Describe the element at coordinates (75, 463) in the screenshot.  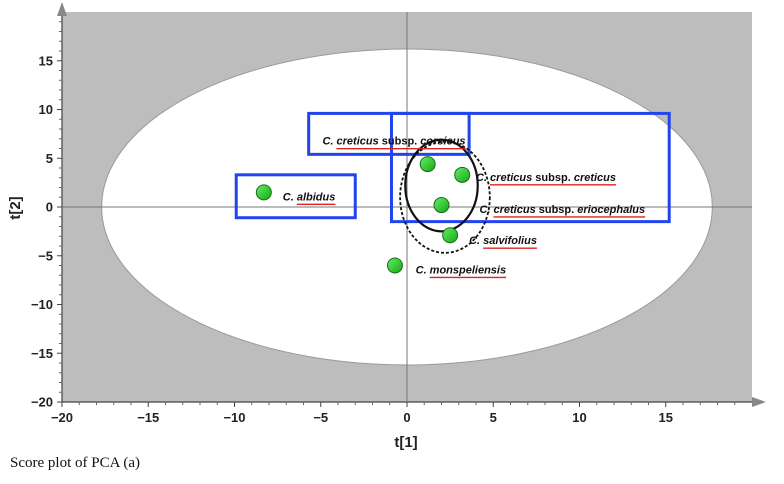
I see `figure-caption: Score plot of PCA (a)` at that location.